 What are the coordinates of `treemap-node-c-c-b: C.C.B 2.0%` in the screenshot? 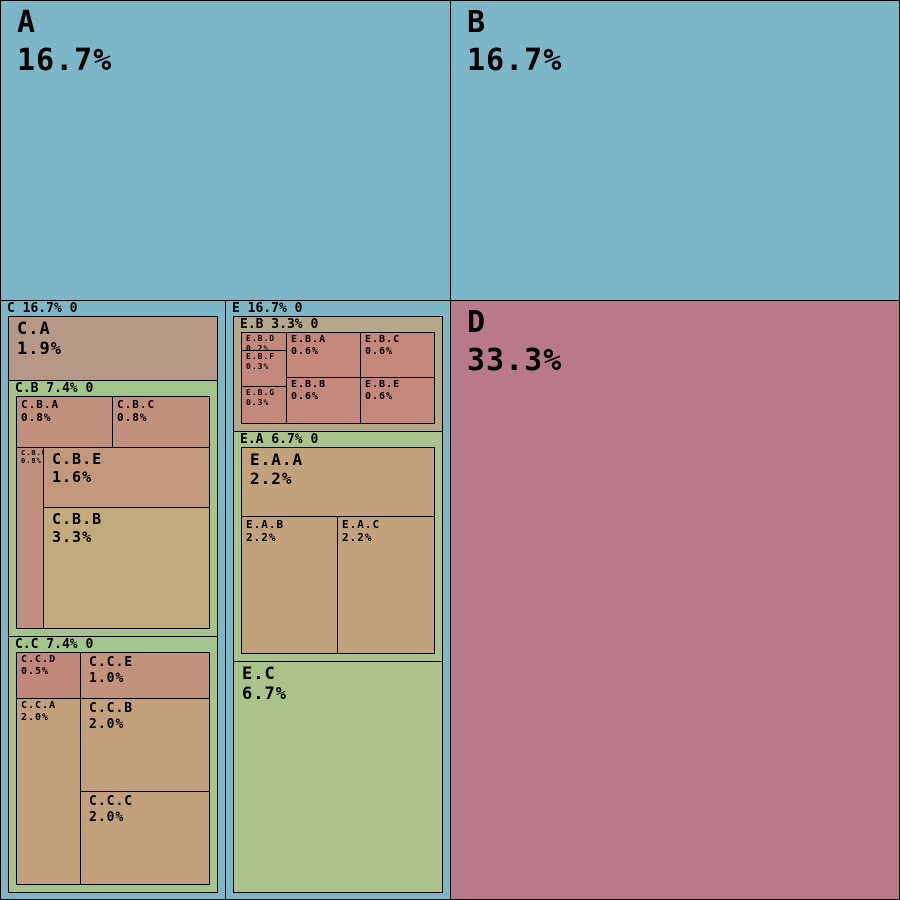 It's located at (145, 745).